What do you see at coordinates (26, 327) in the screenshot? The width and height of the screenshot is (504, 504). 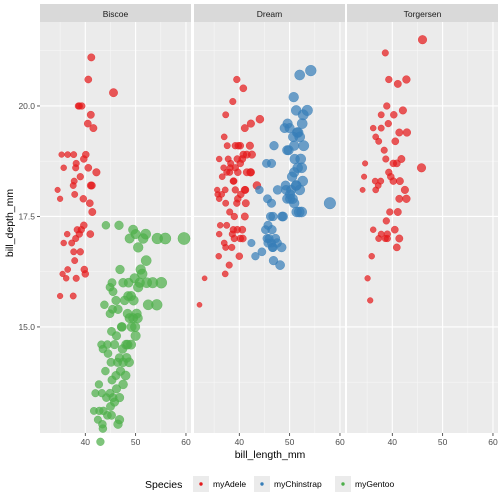 I see `y-tick-label: 15.0` at bounding box center [26, 327].